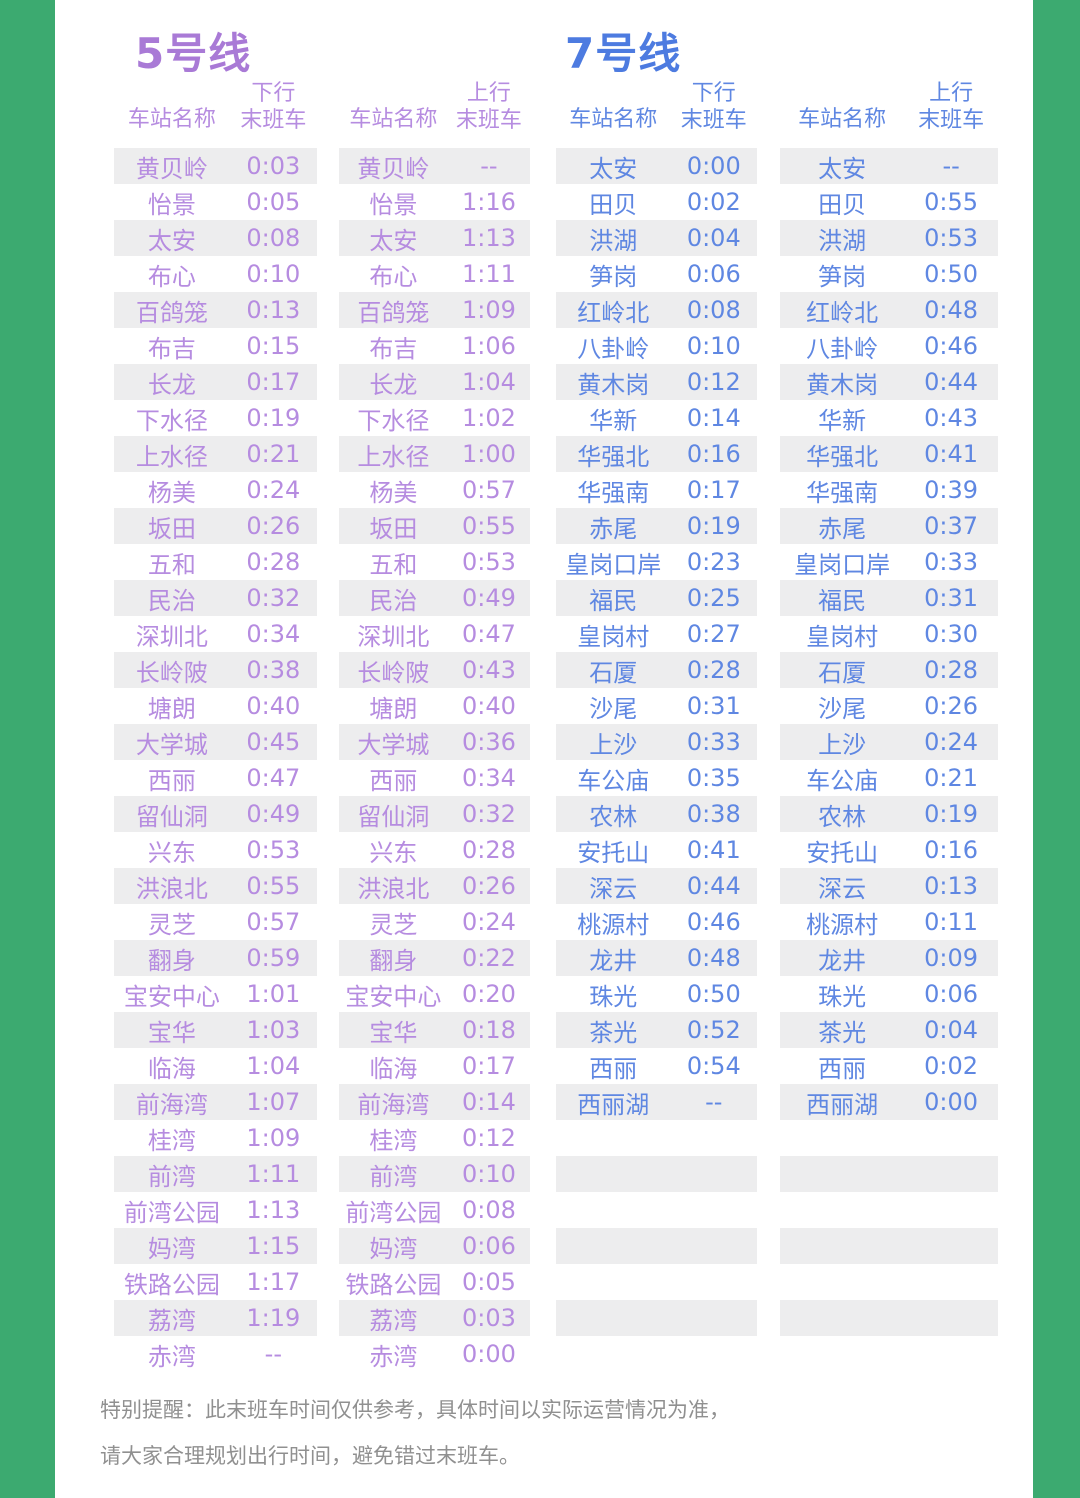  I want to click on timetable-row: 华强北 0:16, so click(656, 454).